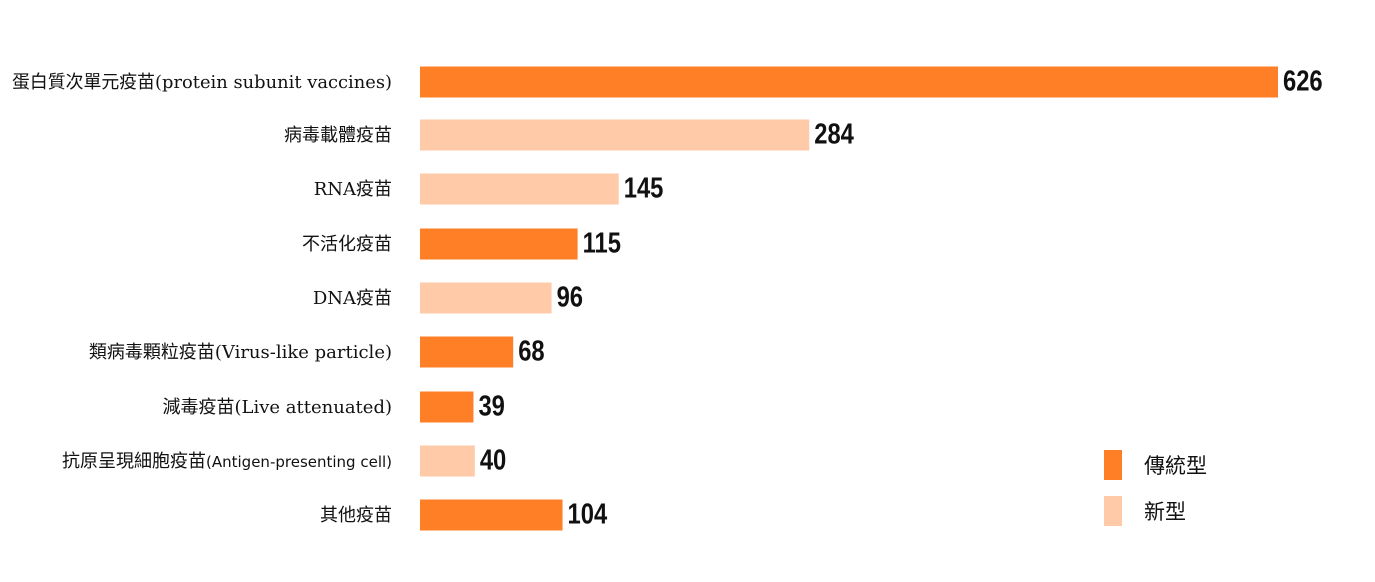 The image size is (1375, 582). What do you see at coordinates (602, 242) in the screenshot?
I see `value-label-3: 115` at bounding box center [602, 242].